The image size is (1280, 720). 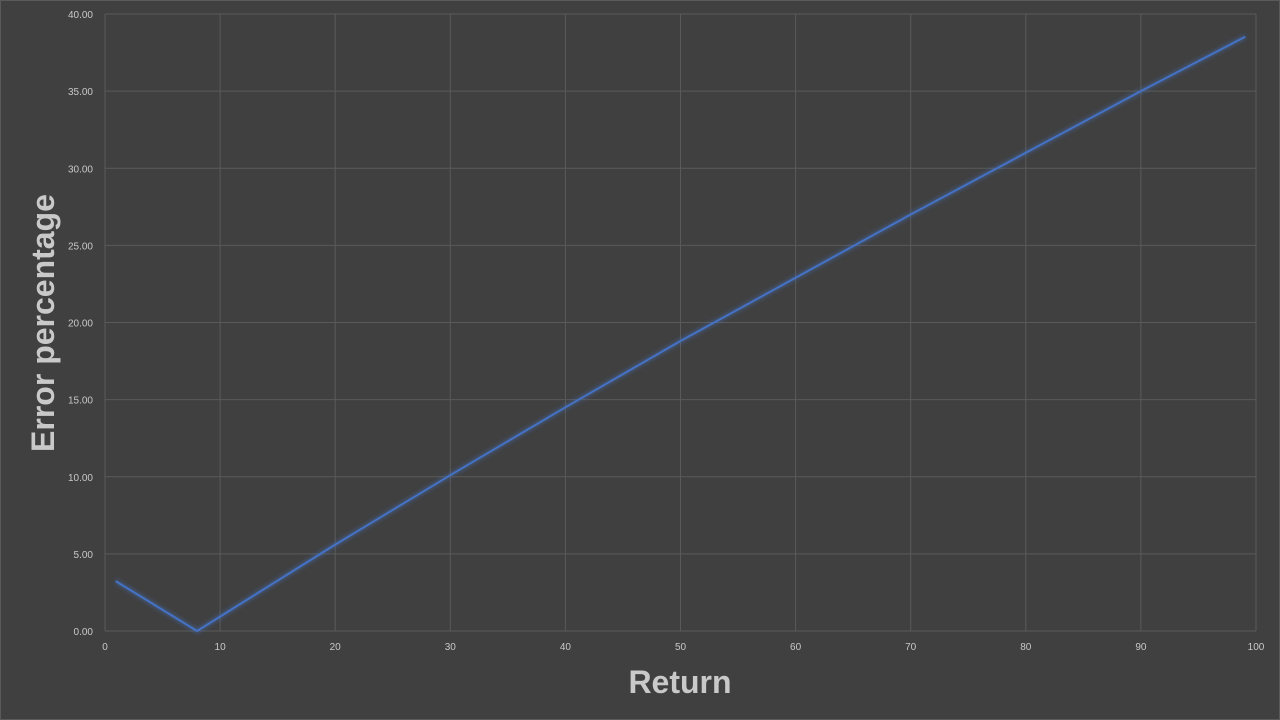 What do you see at coordinates (1026, 647) in the screenshot?
I see `x-tick-label: 80` at bounding box center [1026, 647].